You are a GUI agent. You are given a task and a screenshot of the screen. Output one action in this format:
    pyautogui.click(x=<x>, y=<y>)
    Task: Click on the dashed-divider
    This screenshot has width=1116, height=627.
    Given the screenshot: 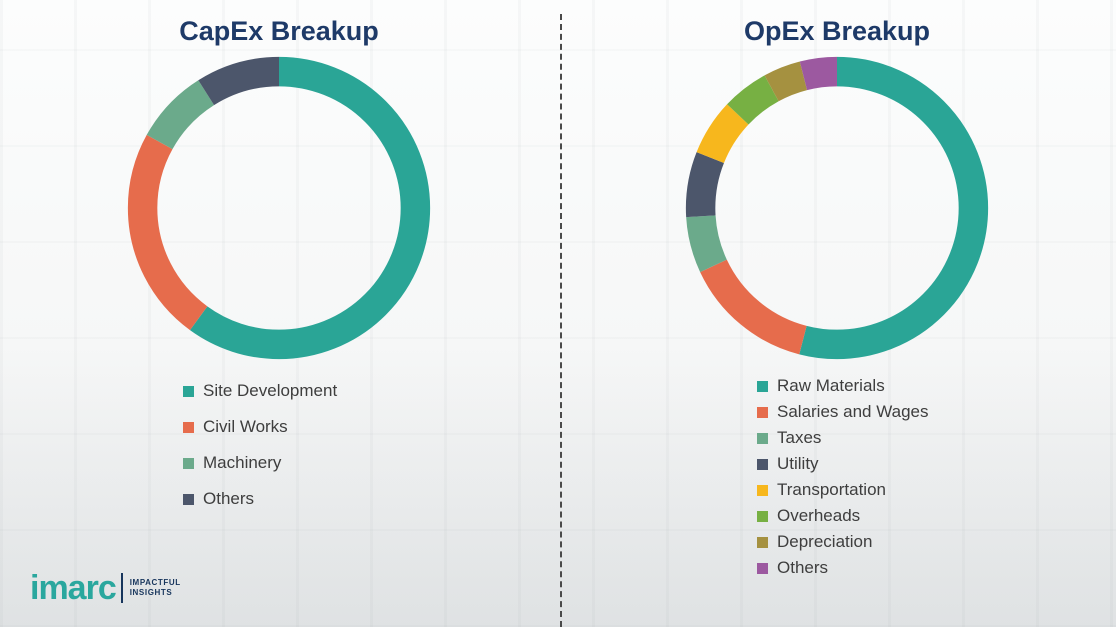 What is the action you would take?
    pyautogui.click(x=561, y=320)
    